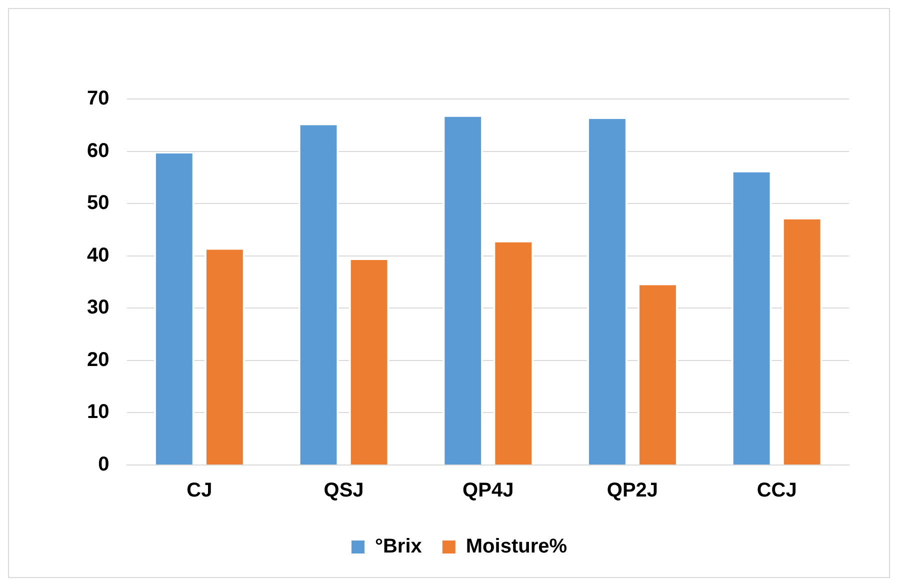 This screenshot has height=586, width=900. Describe the element at coordinates (488, 491) in the screenshot. I see `x-tick-label: QP4J` at that location.